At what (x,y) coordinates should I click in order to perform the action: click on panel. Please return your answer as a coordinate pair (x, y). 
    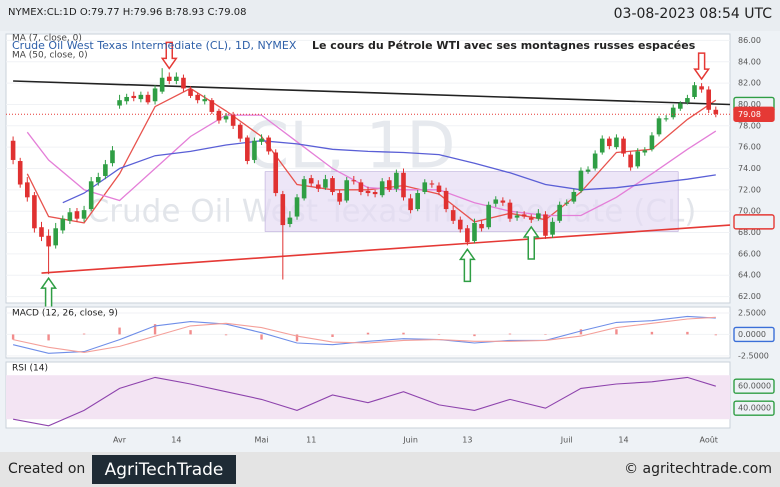
    Looking at the image, I should click on (368, 332).